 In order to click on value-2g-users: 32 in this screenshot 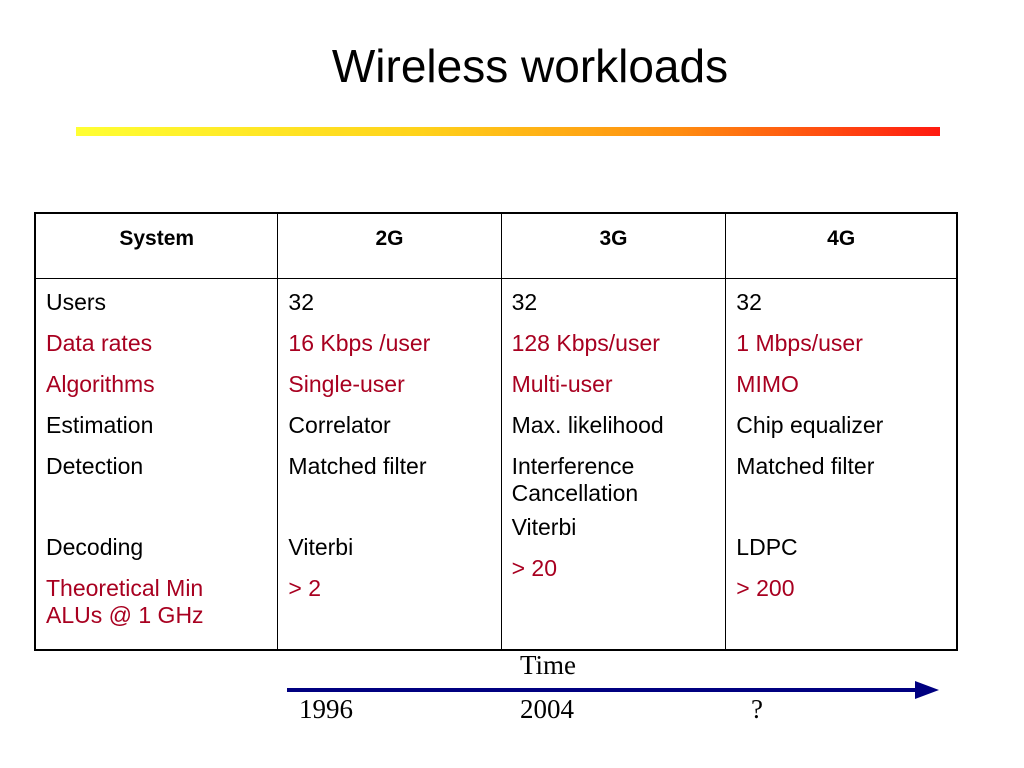, I will do `click(301, 302)`.